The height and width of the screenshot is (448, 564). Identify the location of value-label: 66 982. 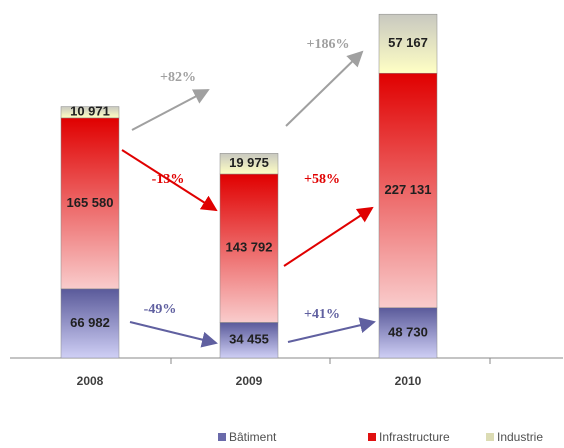
(90, 322).